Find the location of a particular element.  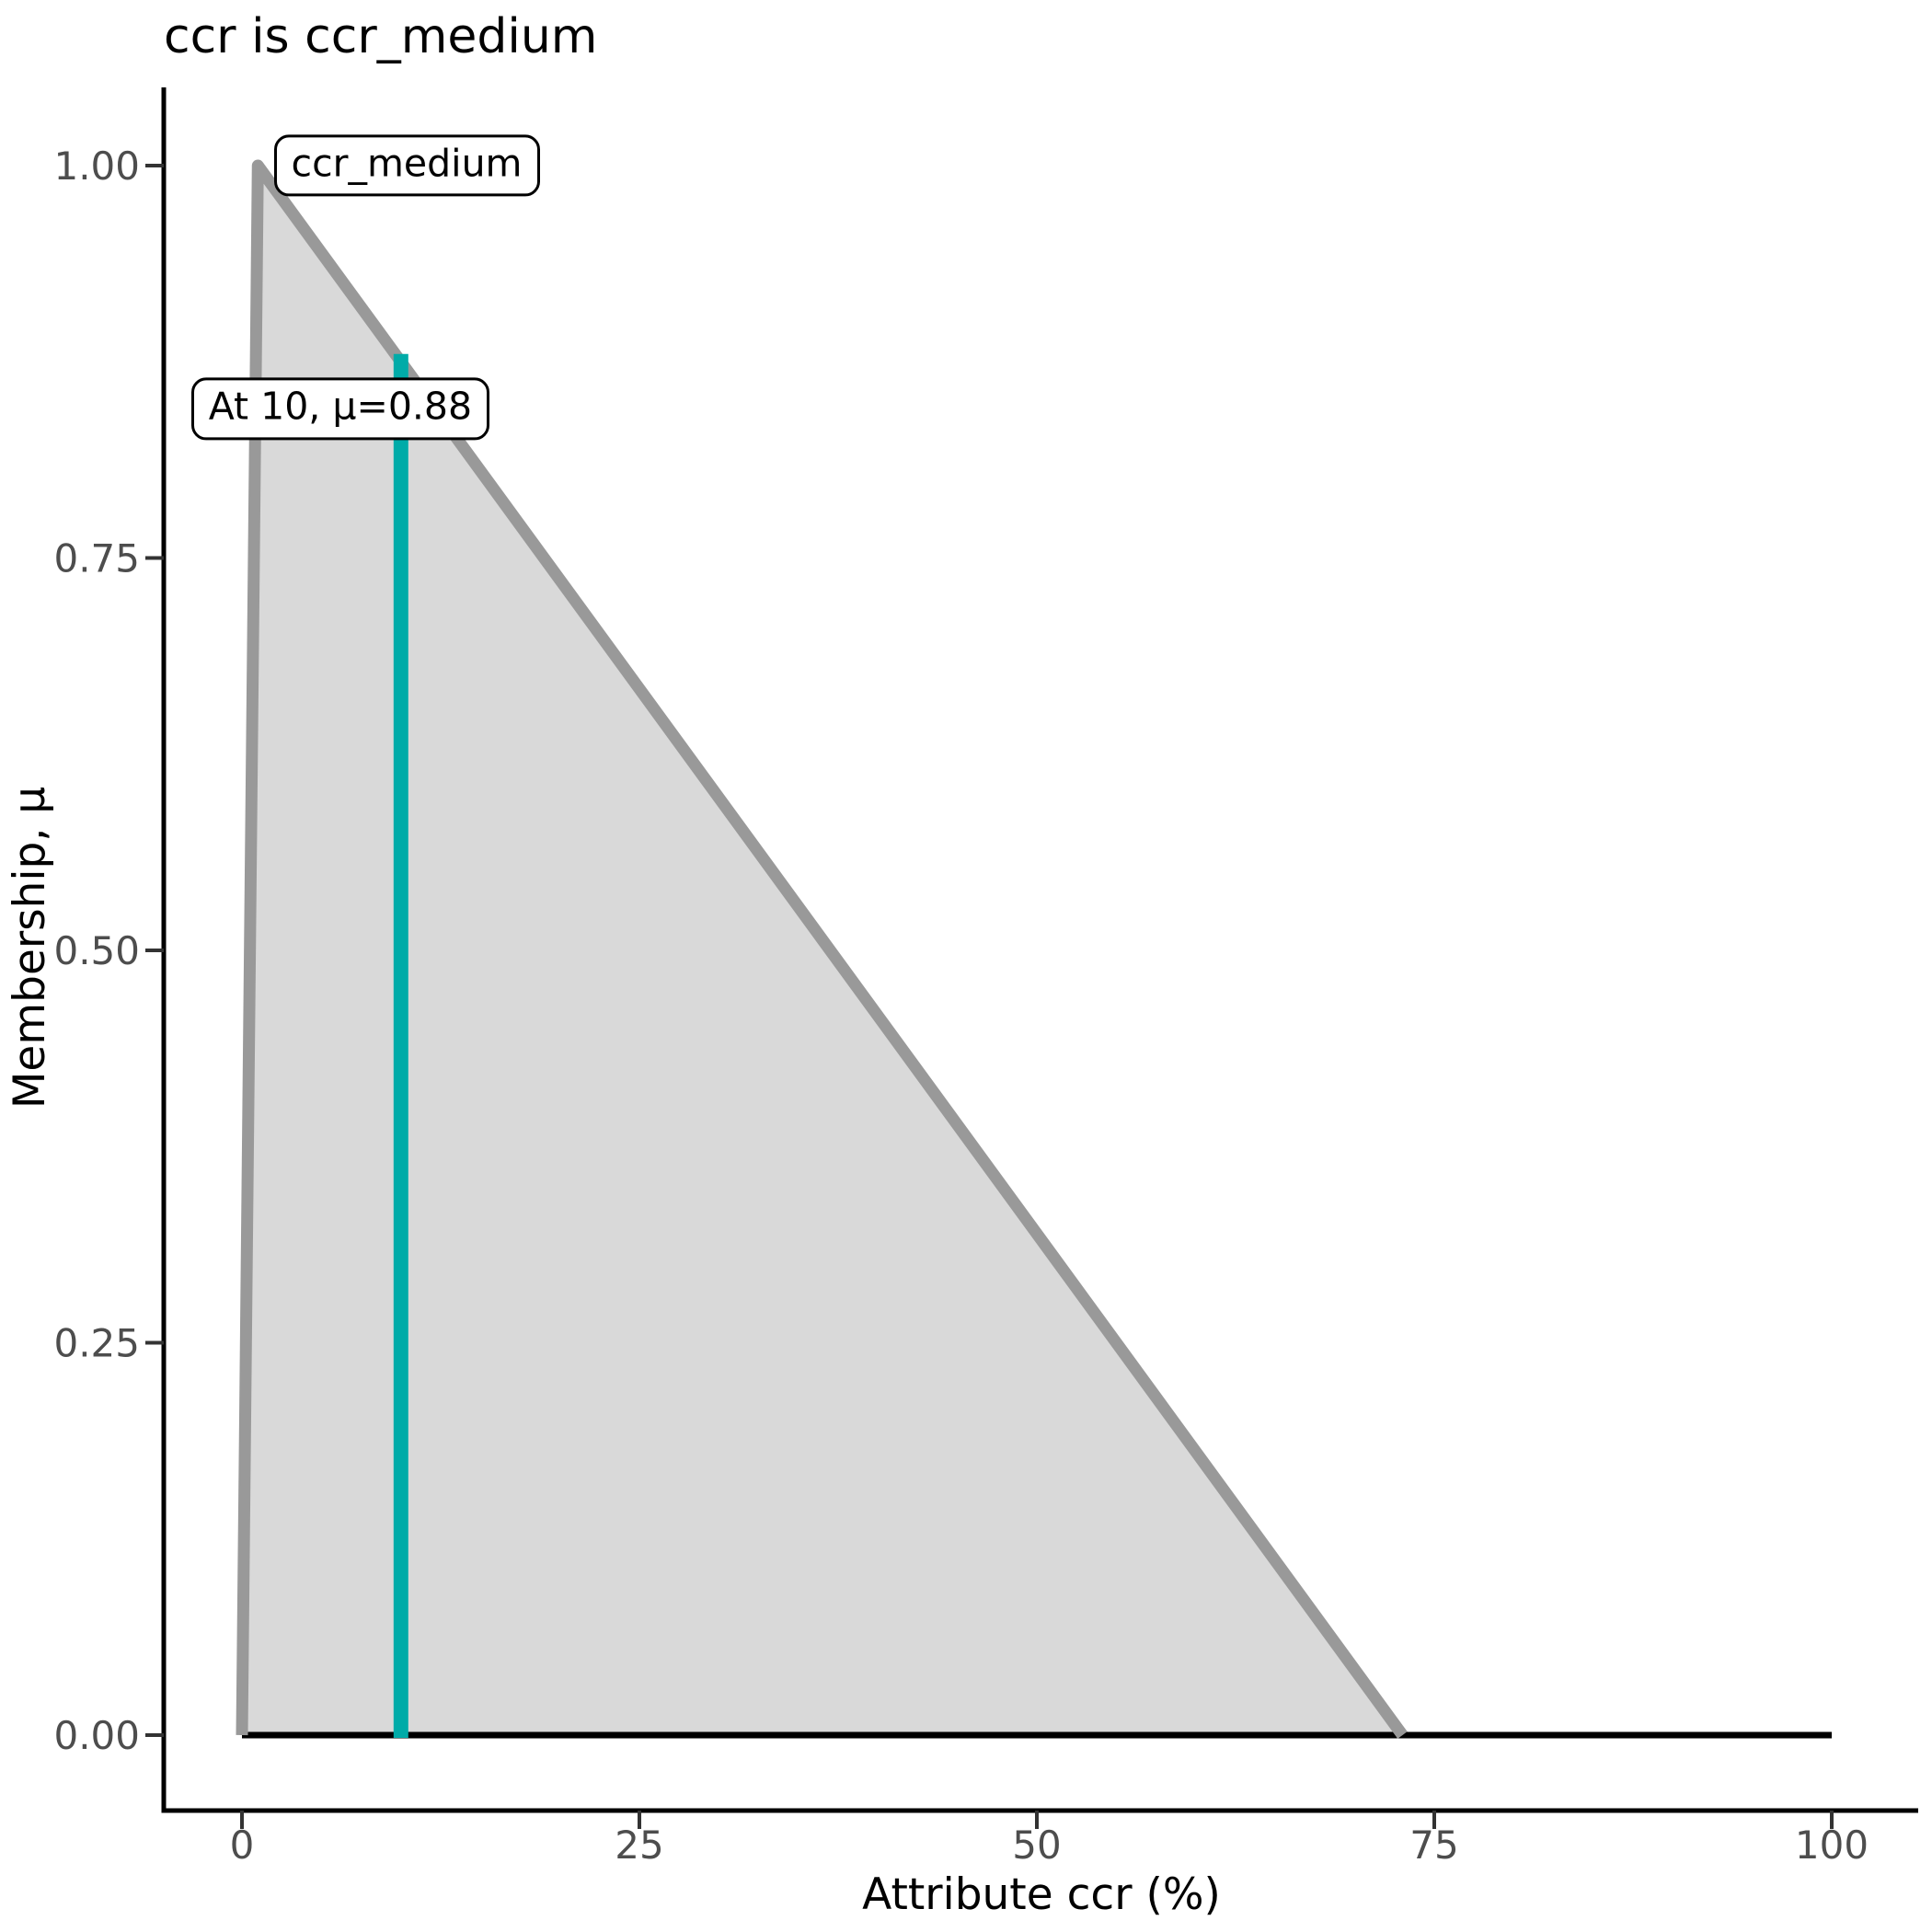

x-tick-label: 75 is located at coordinates (1433, 1845).